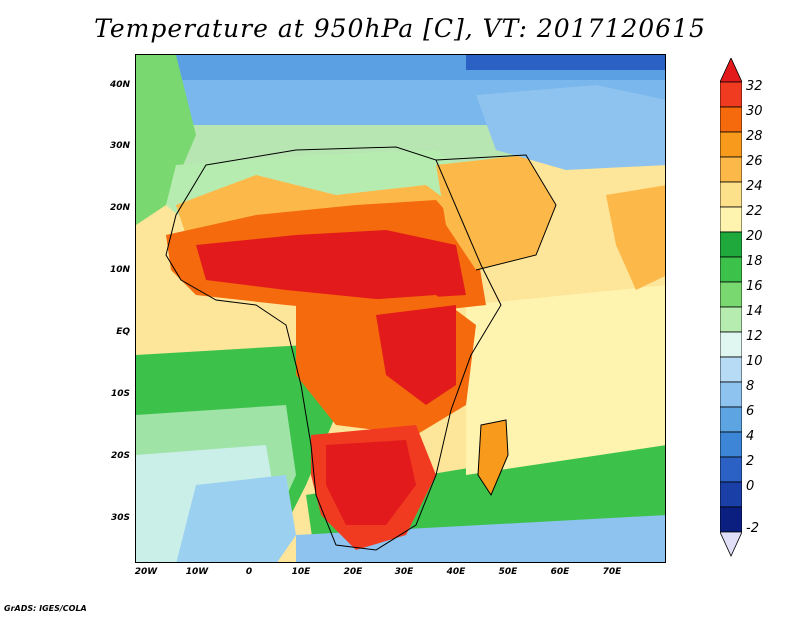  I want to click on east-africa-hot, so click(416, 355).